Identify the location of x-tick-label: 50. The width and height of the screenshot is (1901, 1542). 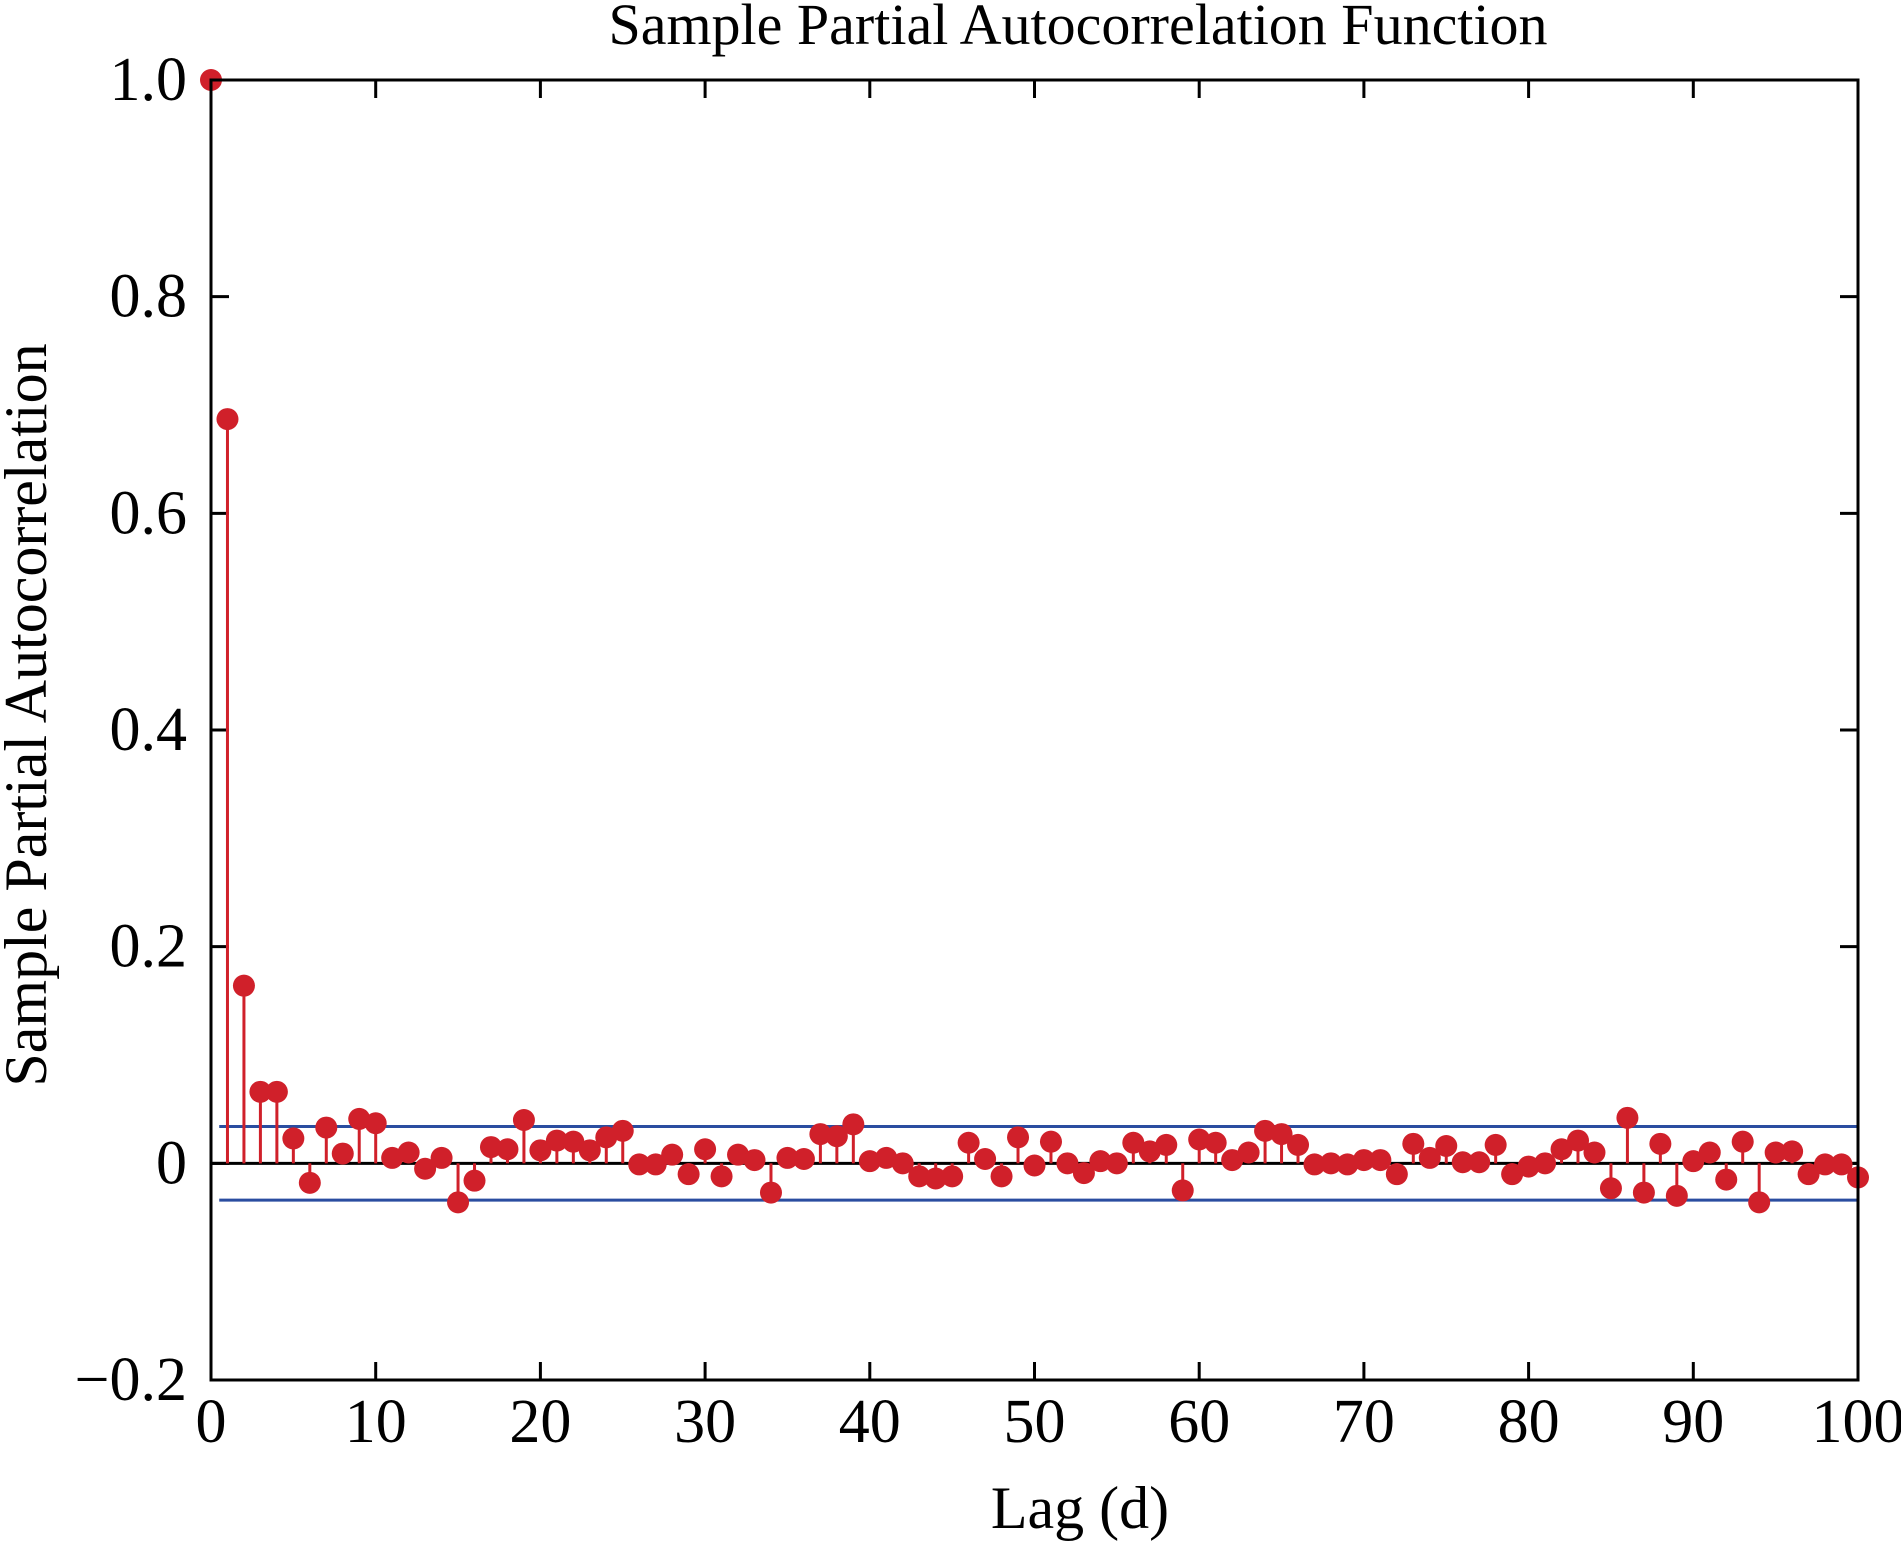
(1035, 1422).